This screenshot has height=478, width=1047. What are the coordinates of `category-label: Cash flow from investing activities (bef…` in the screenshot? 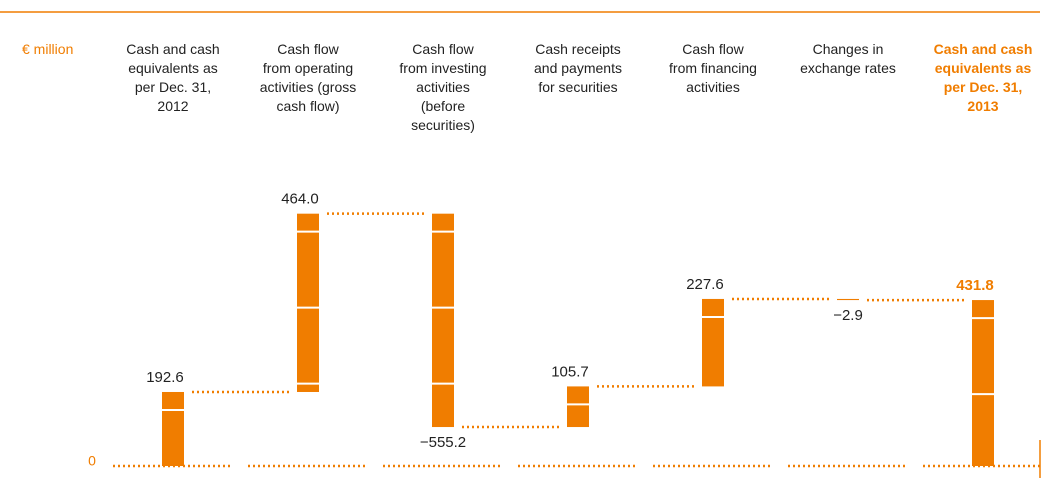 It's located at (443, 87).